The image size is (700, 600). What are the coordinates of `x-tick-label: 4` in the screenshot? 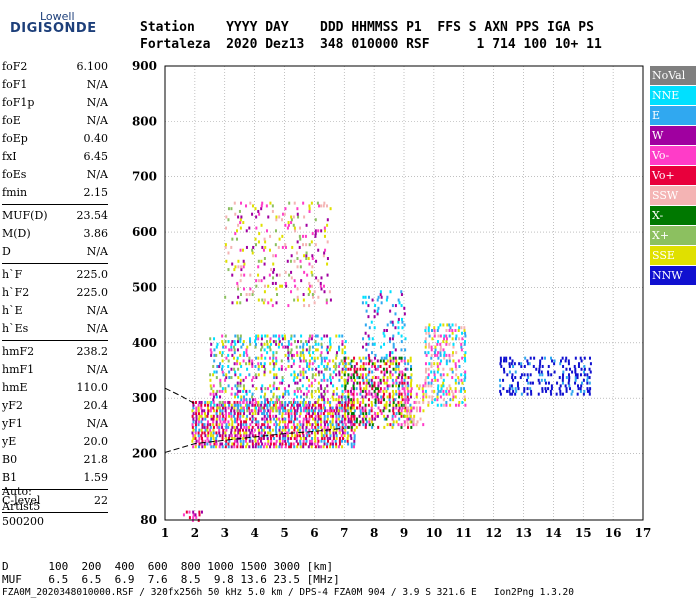 It's located at (254, 533).